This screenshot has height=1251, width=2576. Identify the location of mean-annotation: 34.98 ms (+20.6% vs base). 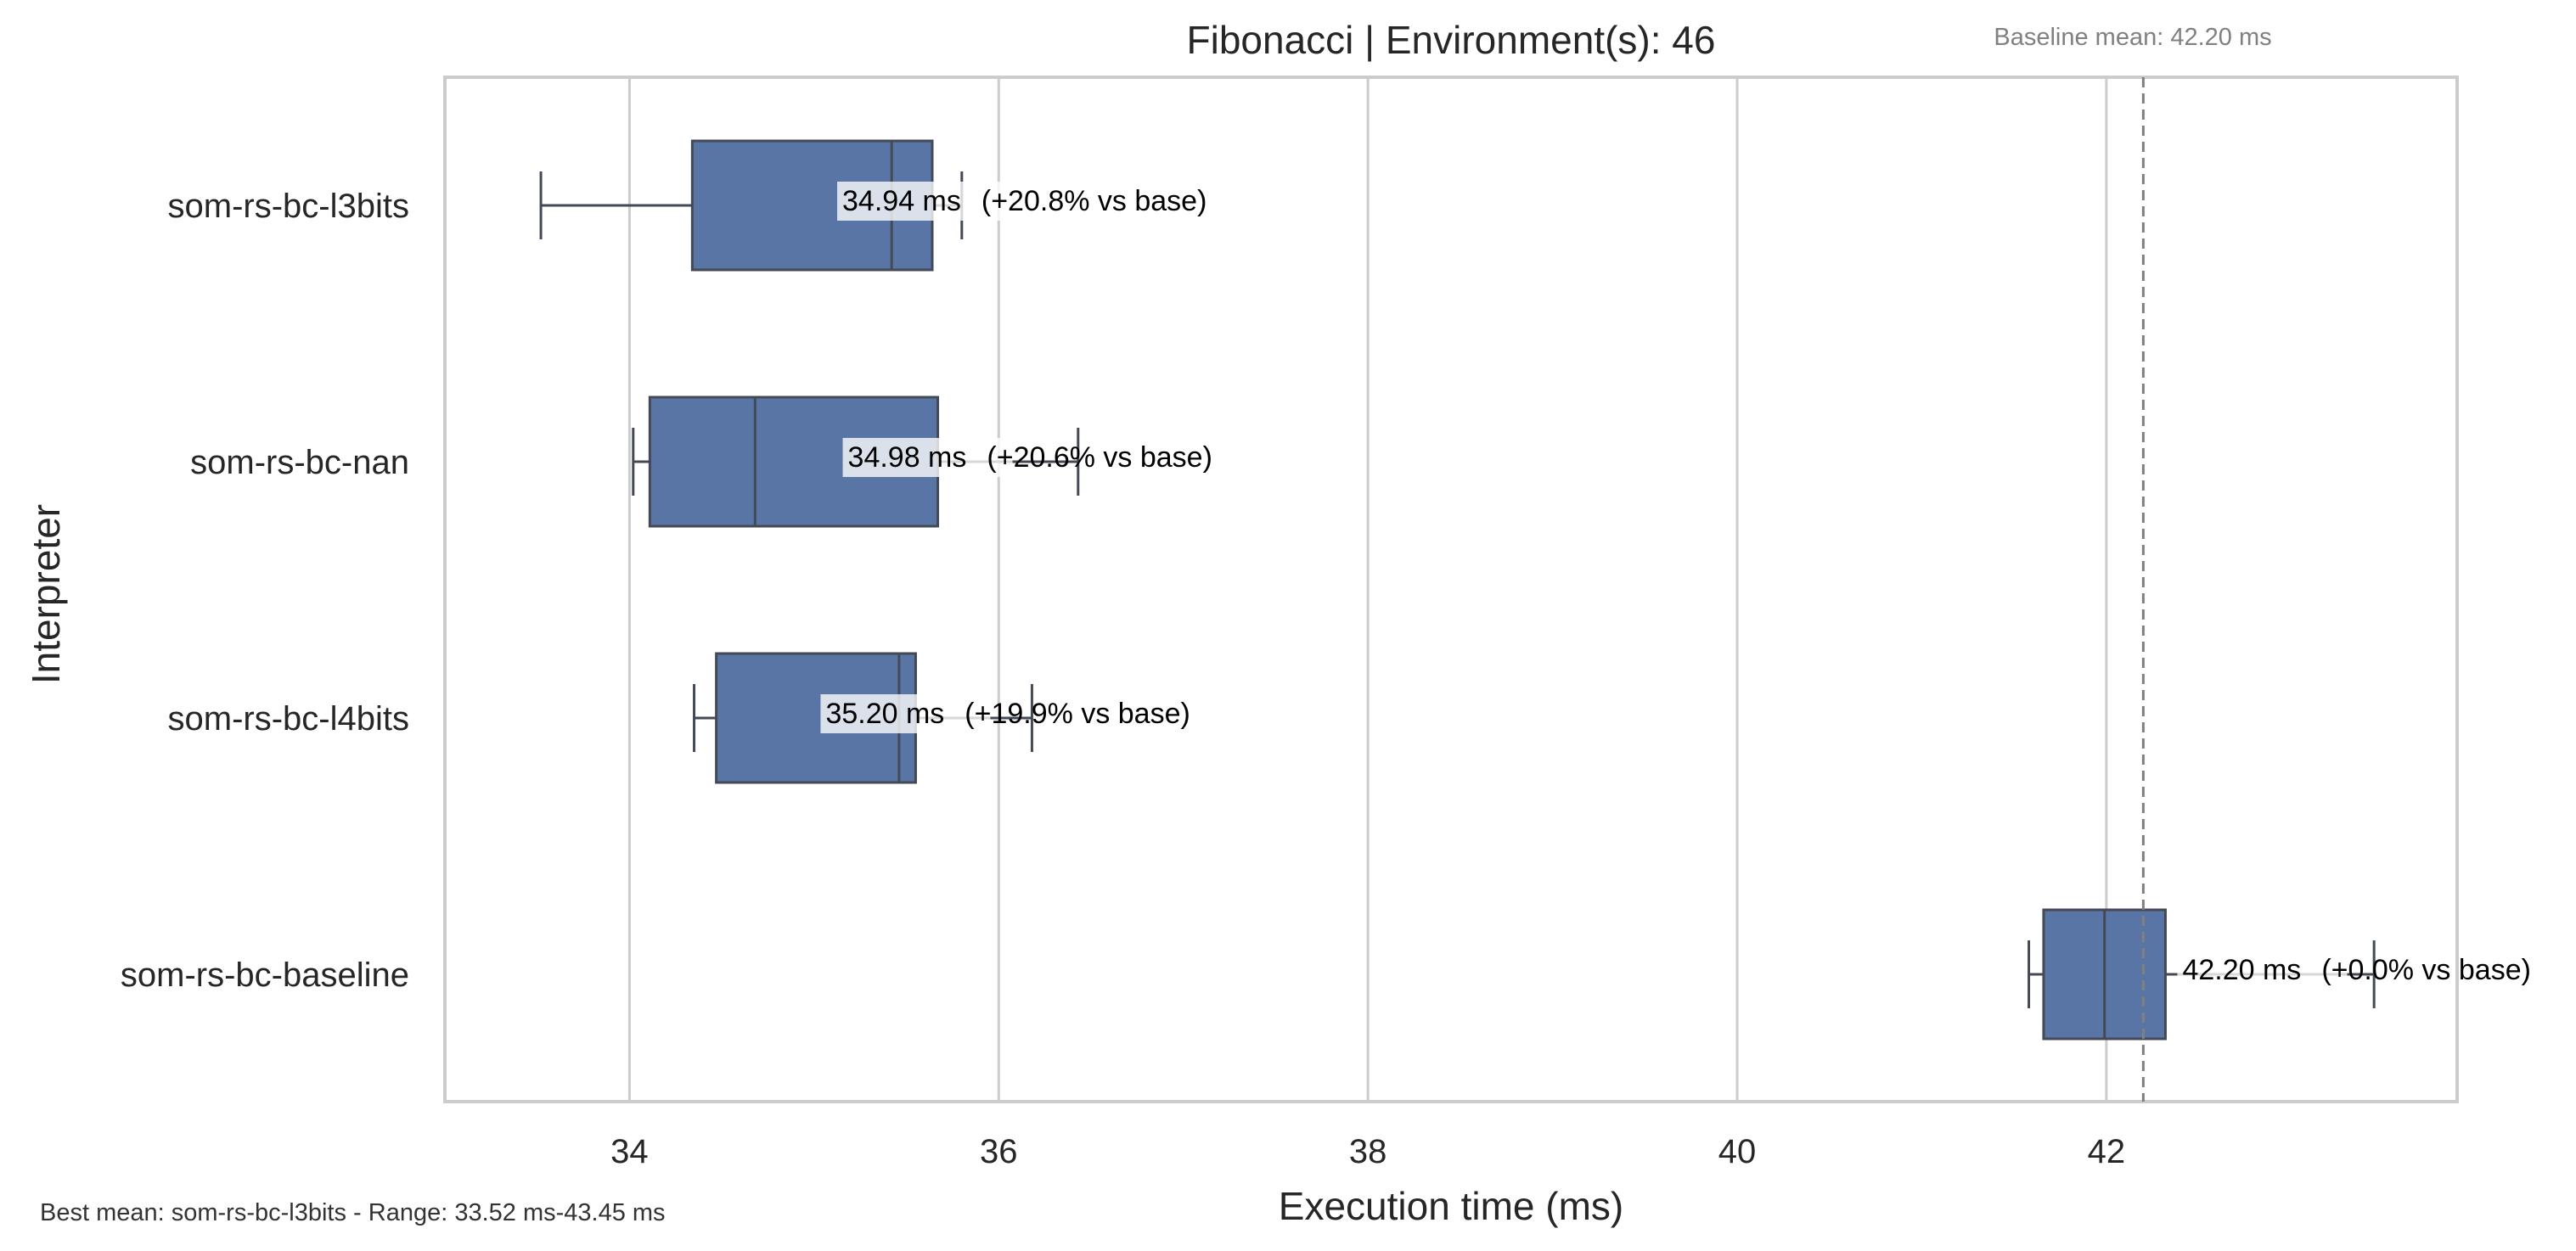
(1027, 458).